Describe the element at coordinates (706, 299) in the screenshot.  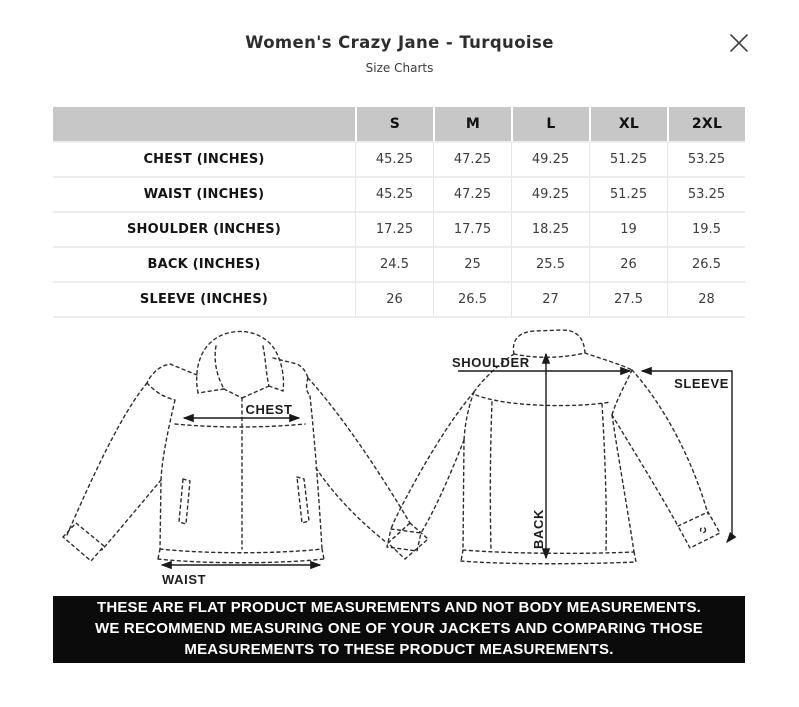
I see `cell: 28` at that location.